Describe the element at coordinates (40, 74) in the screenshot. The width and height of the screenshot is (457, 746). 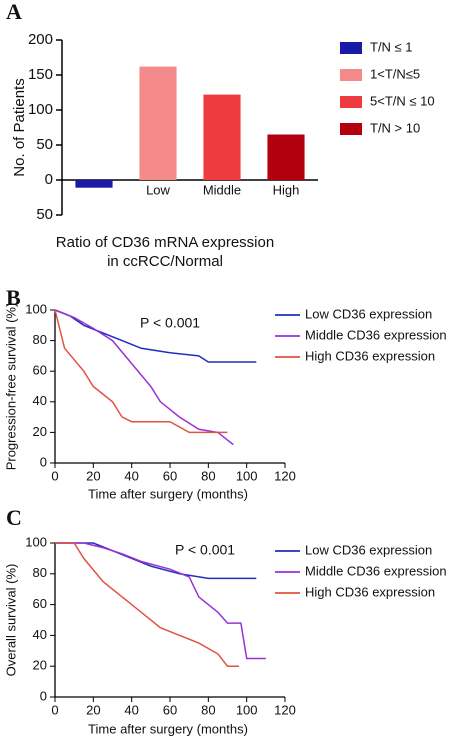
I see `y-tick-label: 150` at that location.